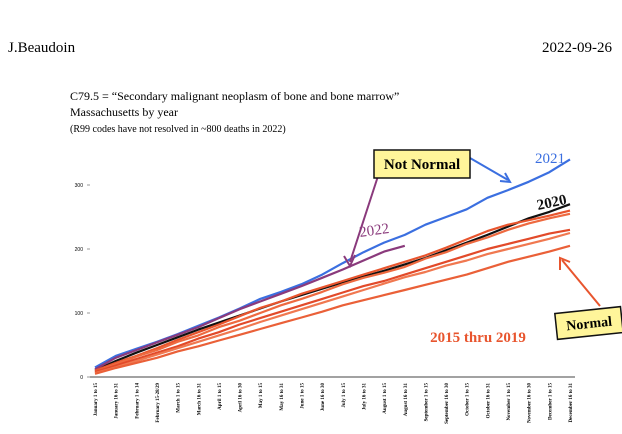 The height and width of the screenshot is (434, 622). What do you see at coordinates (426, 402) in the screenshot?
I see `x-tick-label: September 1 to 15` at bounding box center [426, 402].